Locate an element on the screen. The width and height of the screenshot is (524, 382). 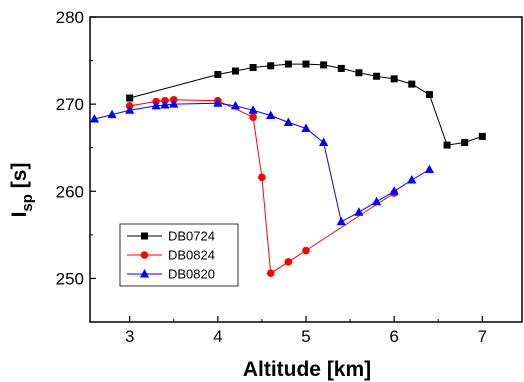
legend-marker-db0824 is located at coordinates (144, 255).